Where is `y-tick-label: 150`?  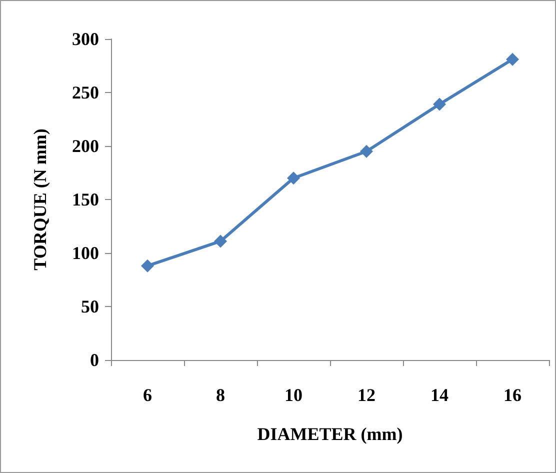
y-tick-label: 150 is located at coordinates (85, 200).